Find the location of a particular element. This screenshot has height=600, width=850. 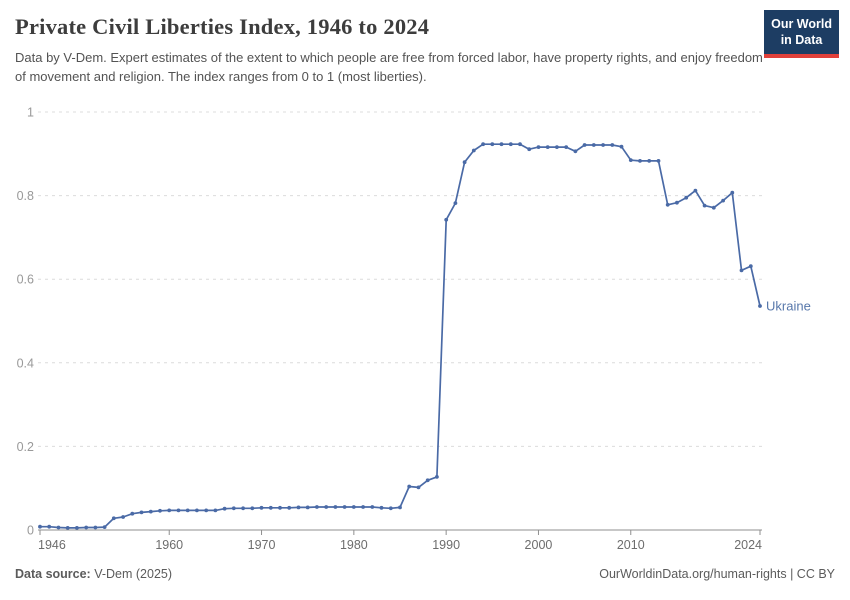

y-tick-label: 0.6 is located at coordinates (25, 280).